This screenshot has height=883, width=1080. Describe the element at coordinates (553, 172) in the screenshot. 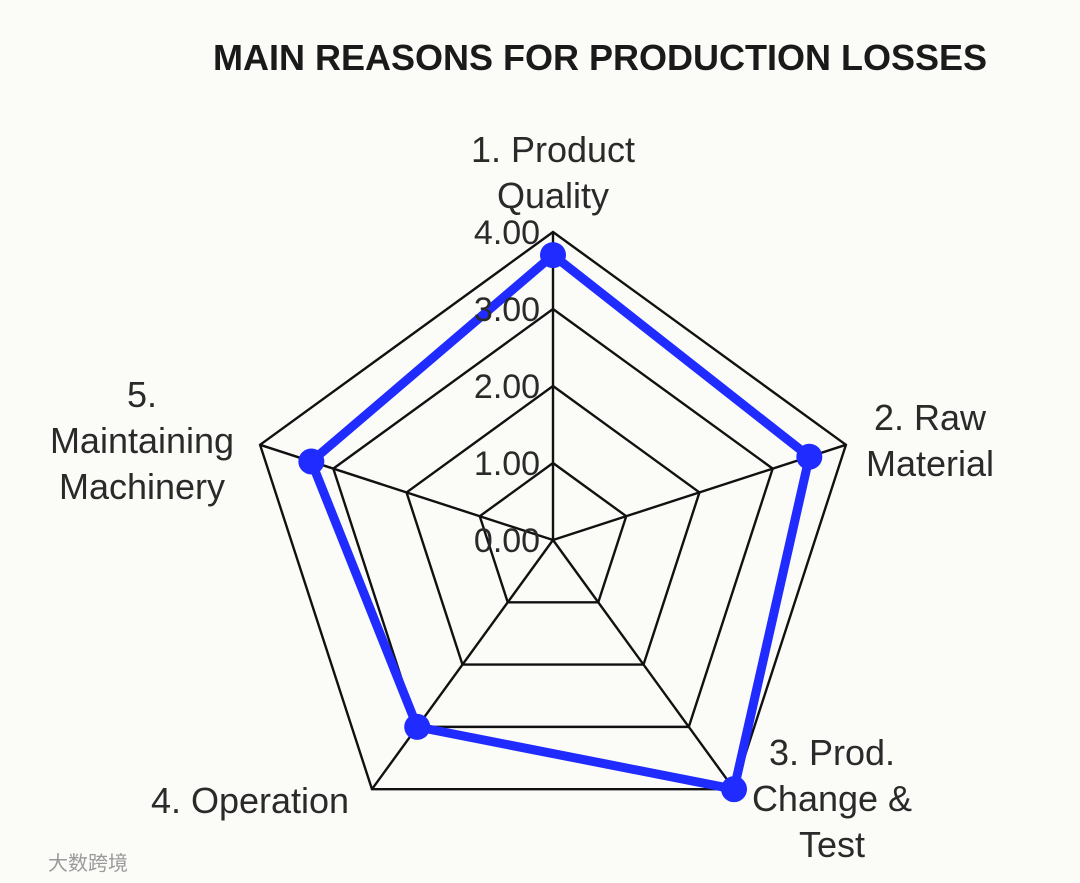

I see `category-label: 1. Product Quality` at that location.